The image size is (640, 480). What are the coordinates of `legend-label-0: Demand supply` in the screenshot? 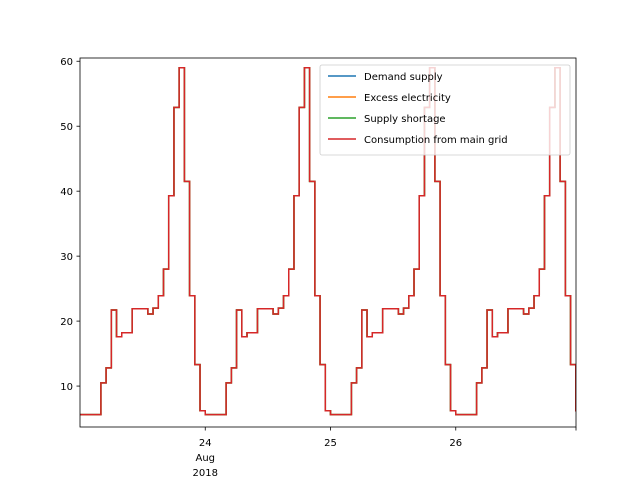 It's located at (403, 77).